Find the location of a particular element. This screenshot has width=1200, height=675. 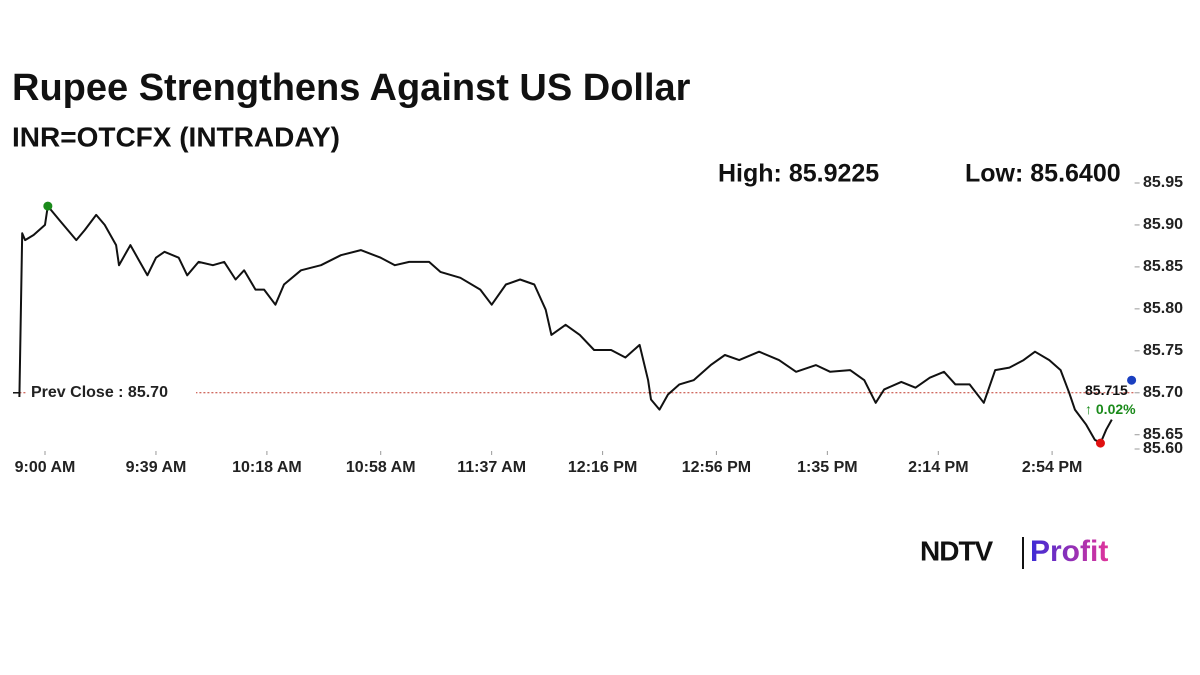

chart-subtitle: INR=OTCFX (INTRADAY) is located at coordinates (176, 136).